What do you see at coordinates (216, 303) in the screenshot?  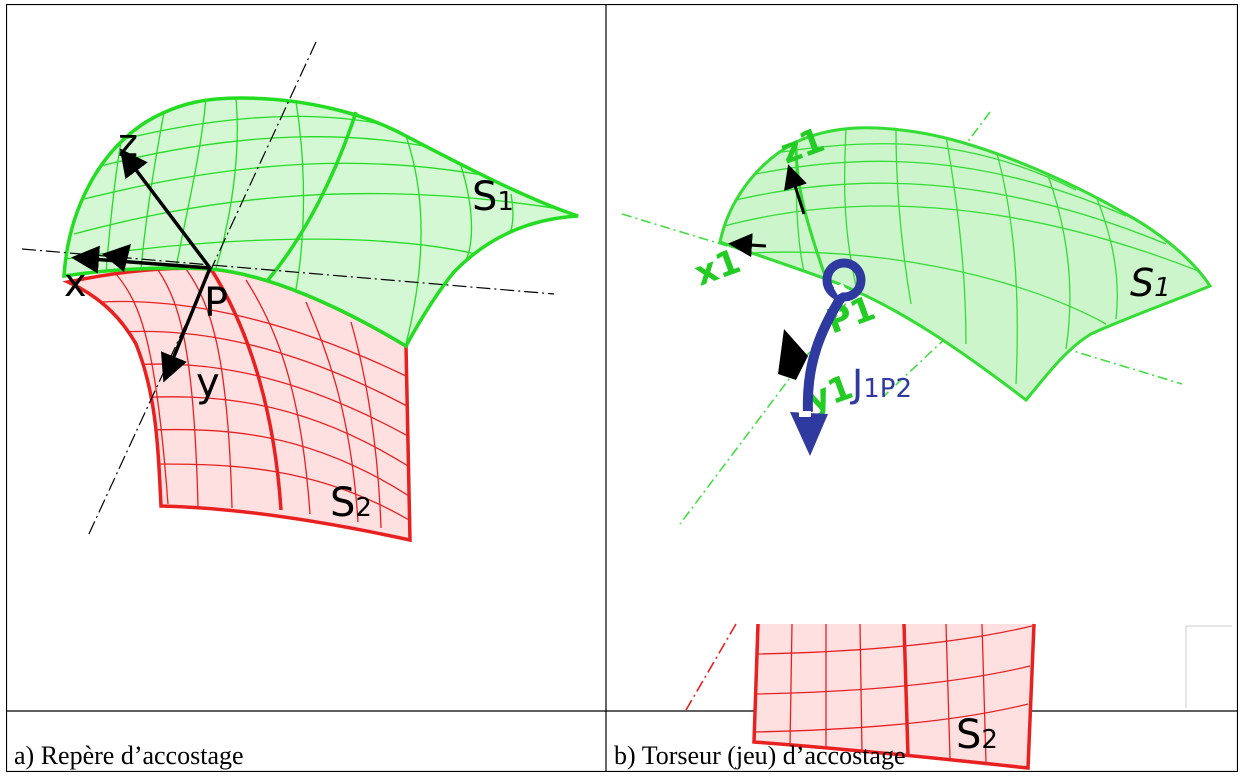 I see `label-p: P` at bounding box center [216, 303].